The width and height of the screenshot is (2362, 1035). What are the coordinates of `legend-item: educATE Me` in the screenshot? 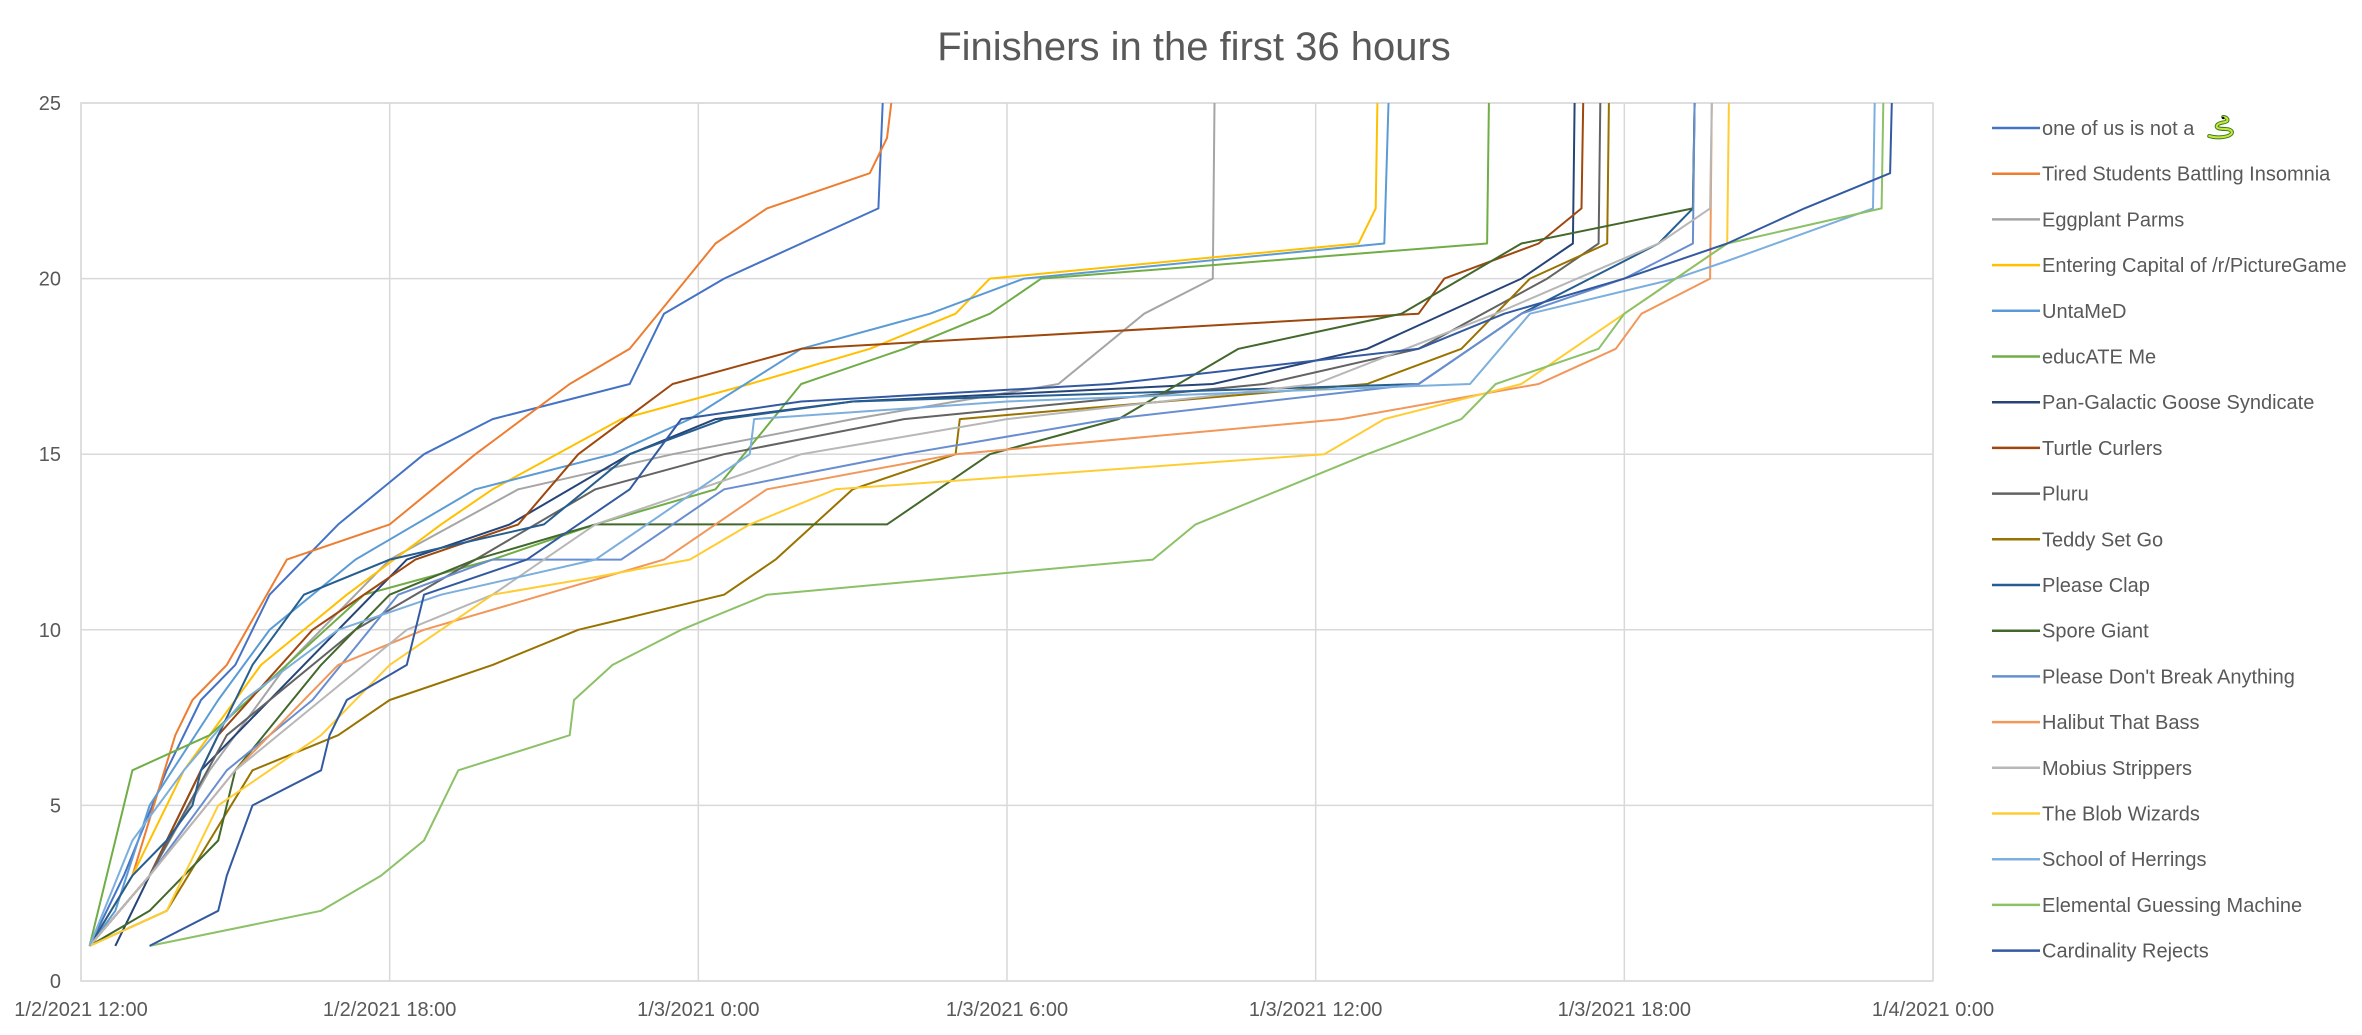 It's located at (2074, 358).